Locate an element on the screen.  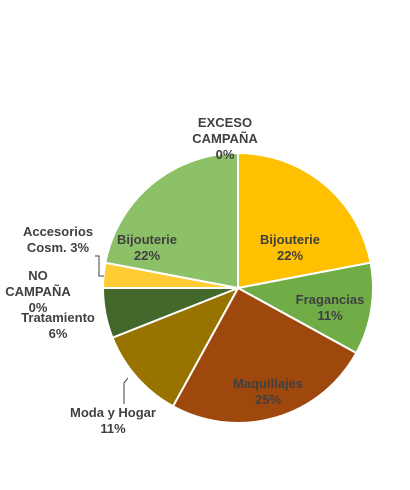
slice-label-exceso-campana-8: EXCESO CAMPAÑA 0% is located at coordinates (225, 138).